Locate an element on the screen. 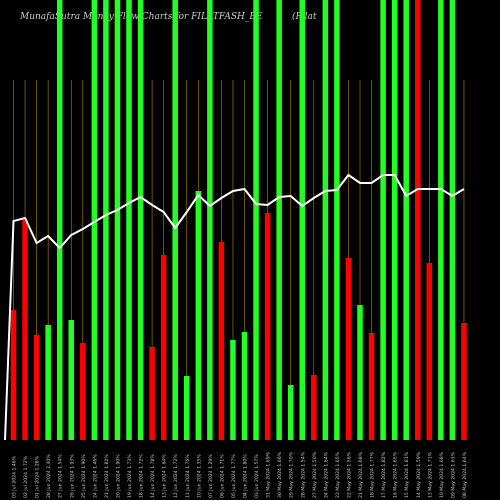  x-tick-label: 03 Jun 2024 1.57% is located at coordinates (257, 476).